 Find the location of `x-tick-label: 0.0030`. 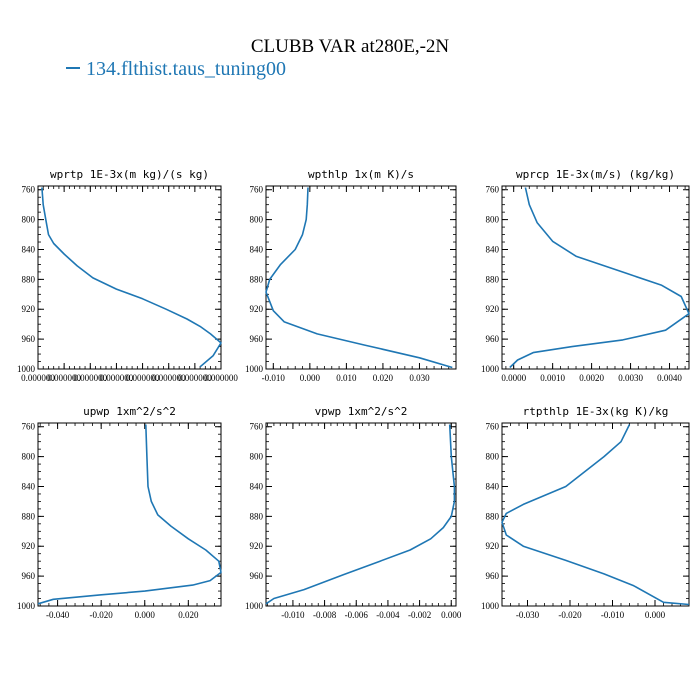

x-tick-label: 0.0030 is located at coordinates (630, 378).